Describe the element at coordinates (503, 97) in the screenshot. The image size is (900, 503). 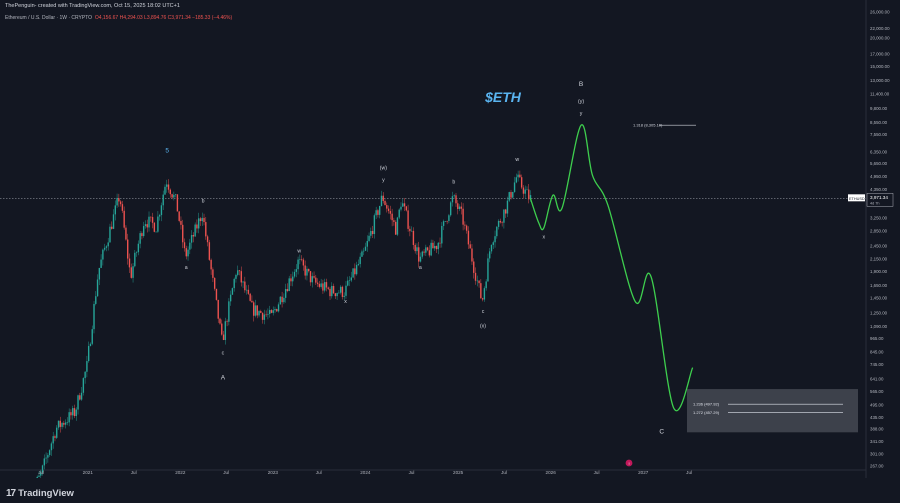
I see `chart-title: $ETH` at that location.